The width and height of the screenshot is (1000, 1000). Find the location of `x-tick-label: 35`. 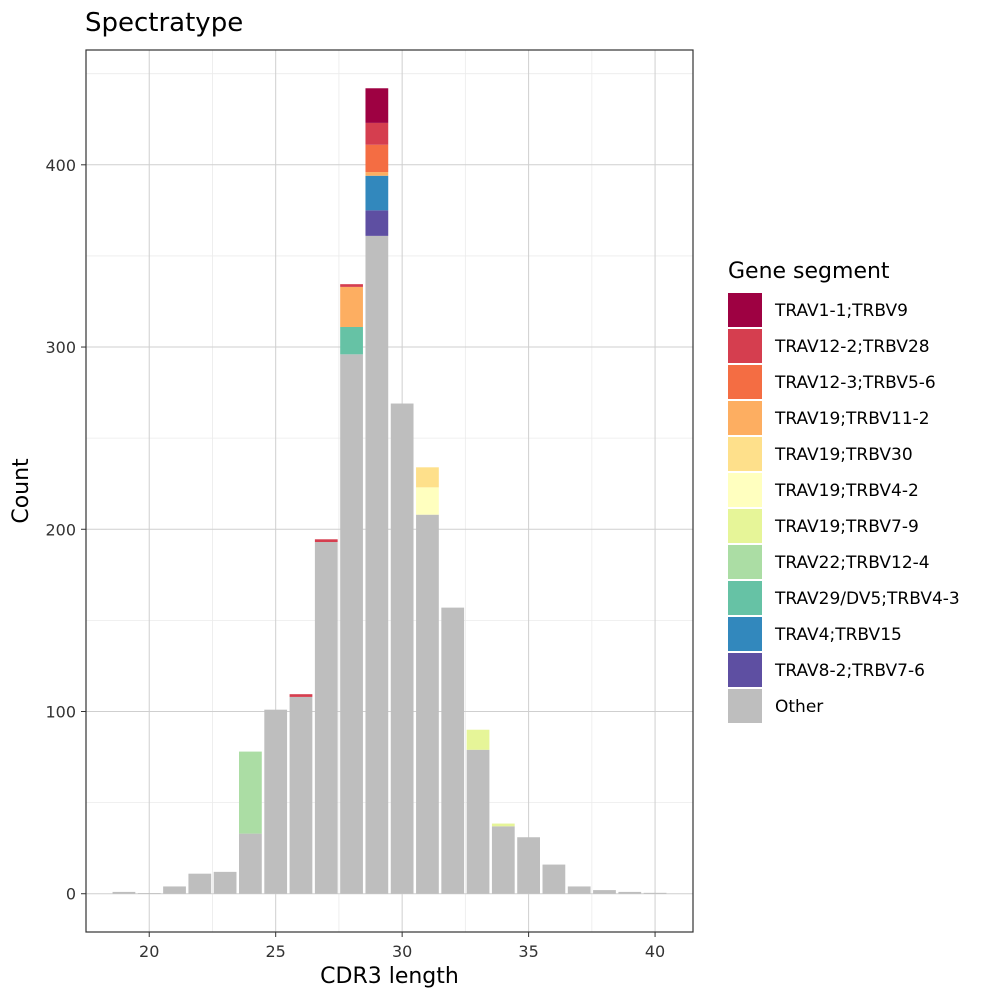

x-tick-label: 35 is located at coordinates (528, 951).